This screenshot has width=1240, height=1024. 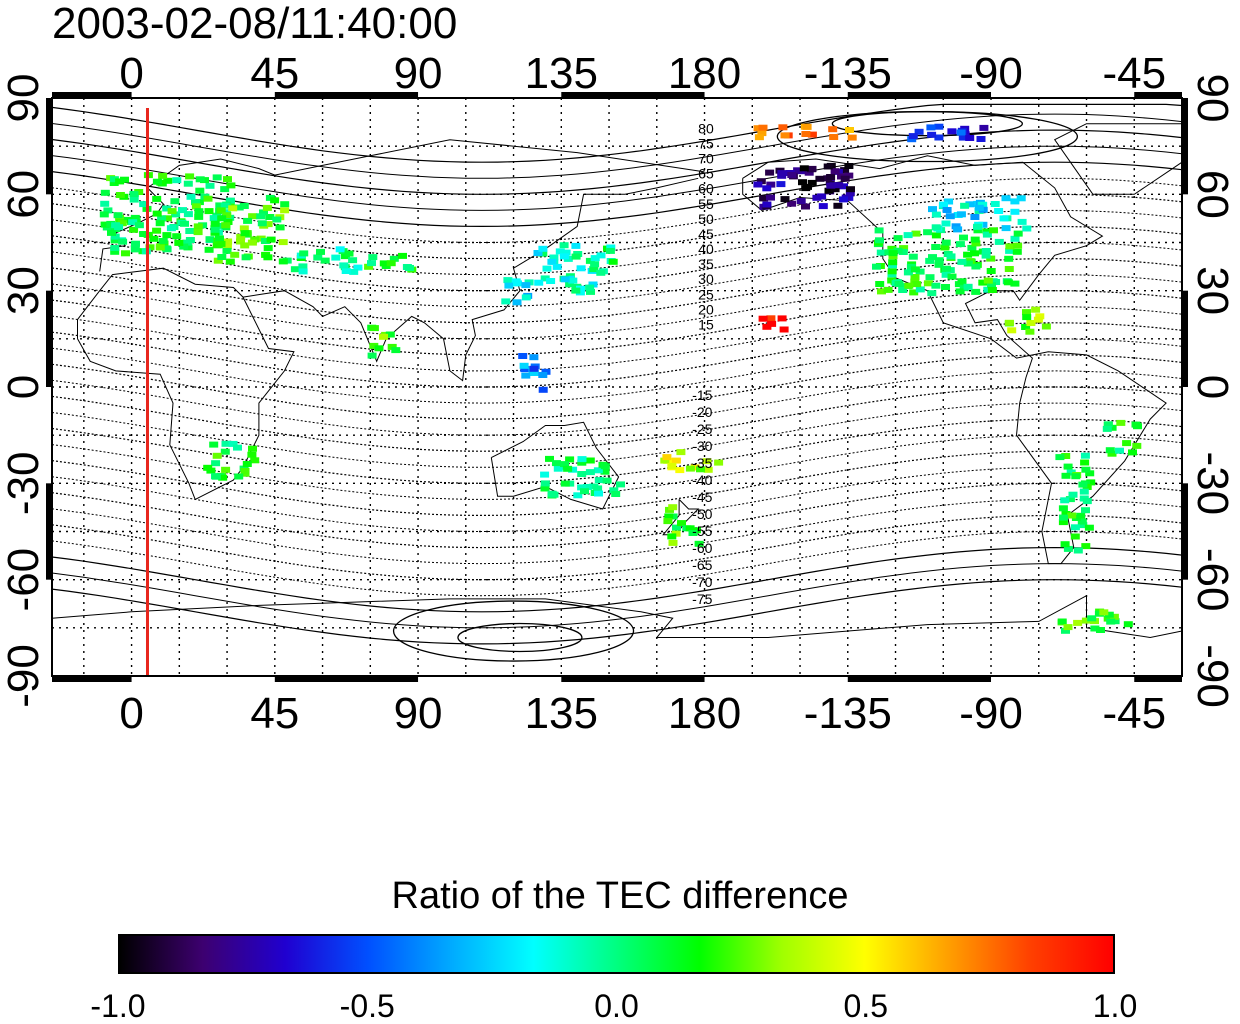 What do you see at coordinates (616, 954) in the screenshot?
I see `colorbar` at bounding box center [616, 954].